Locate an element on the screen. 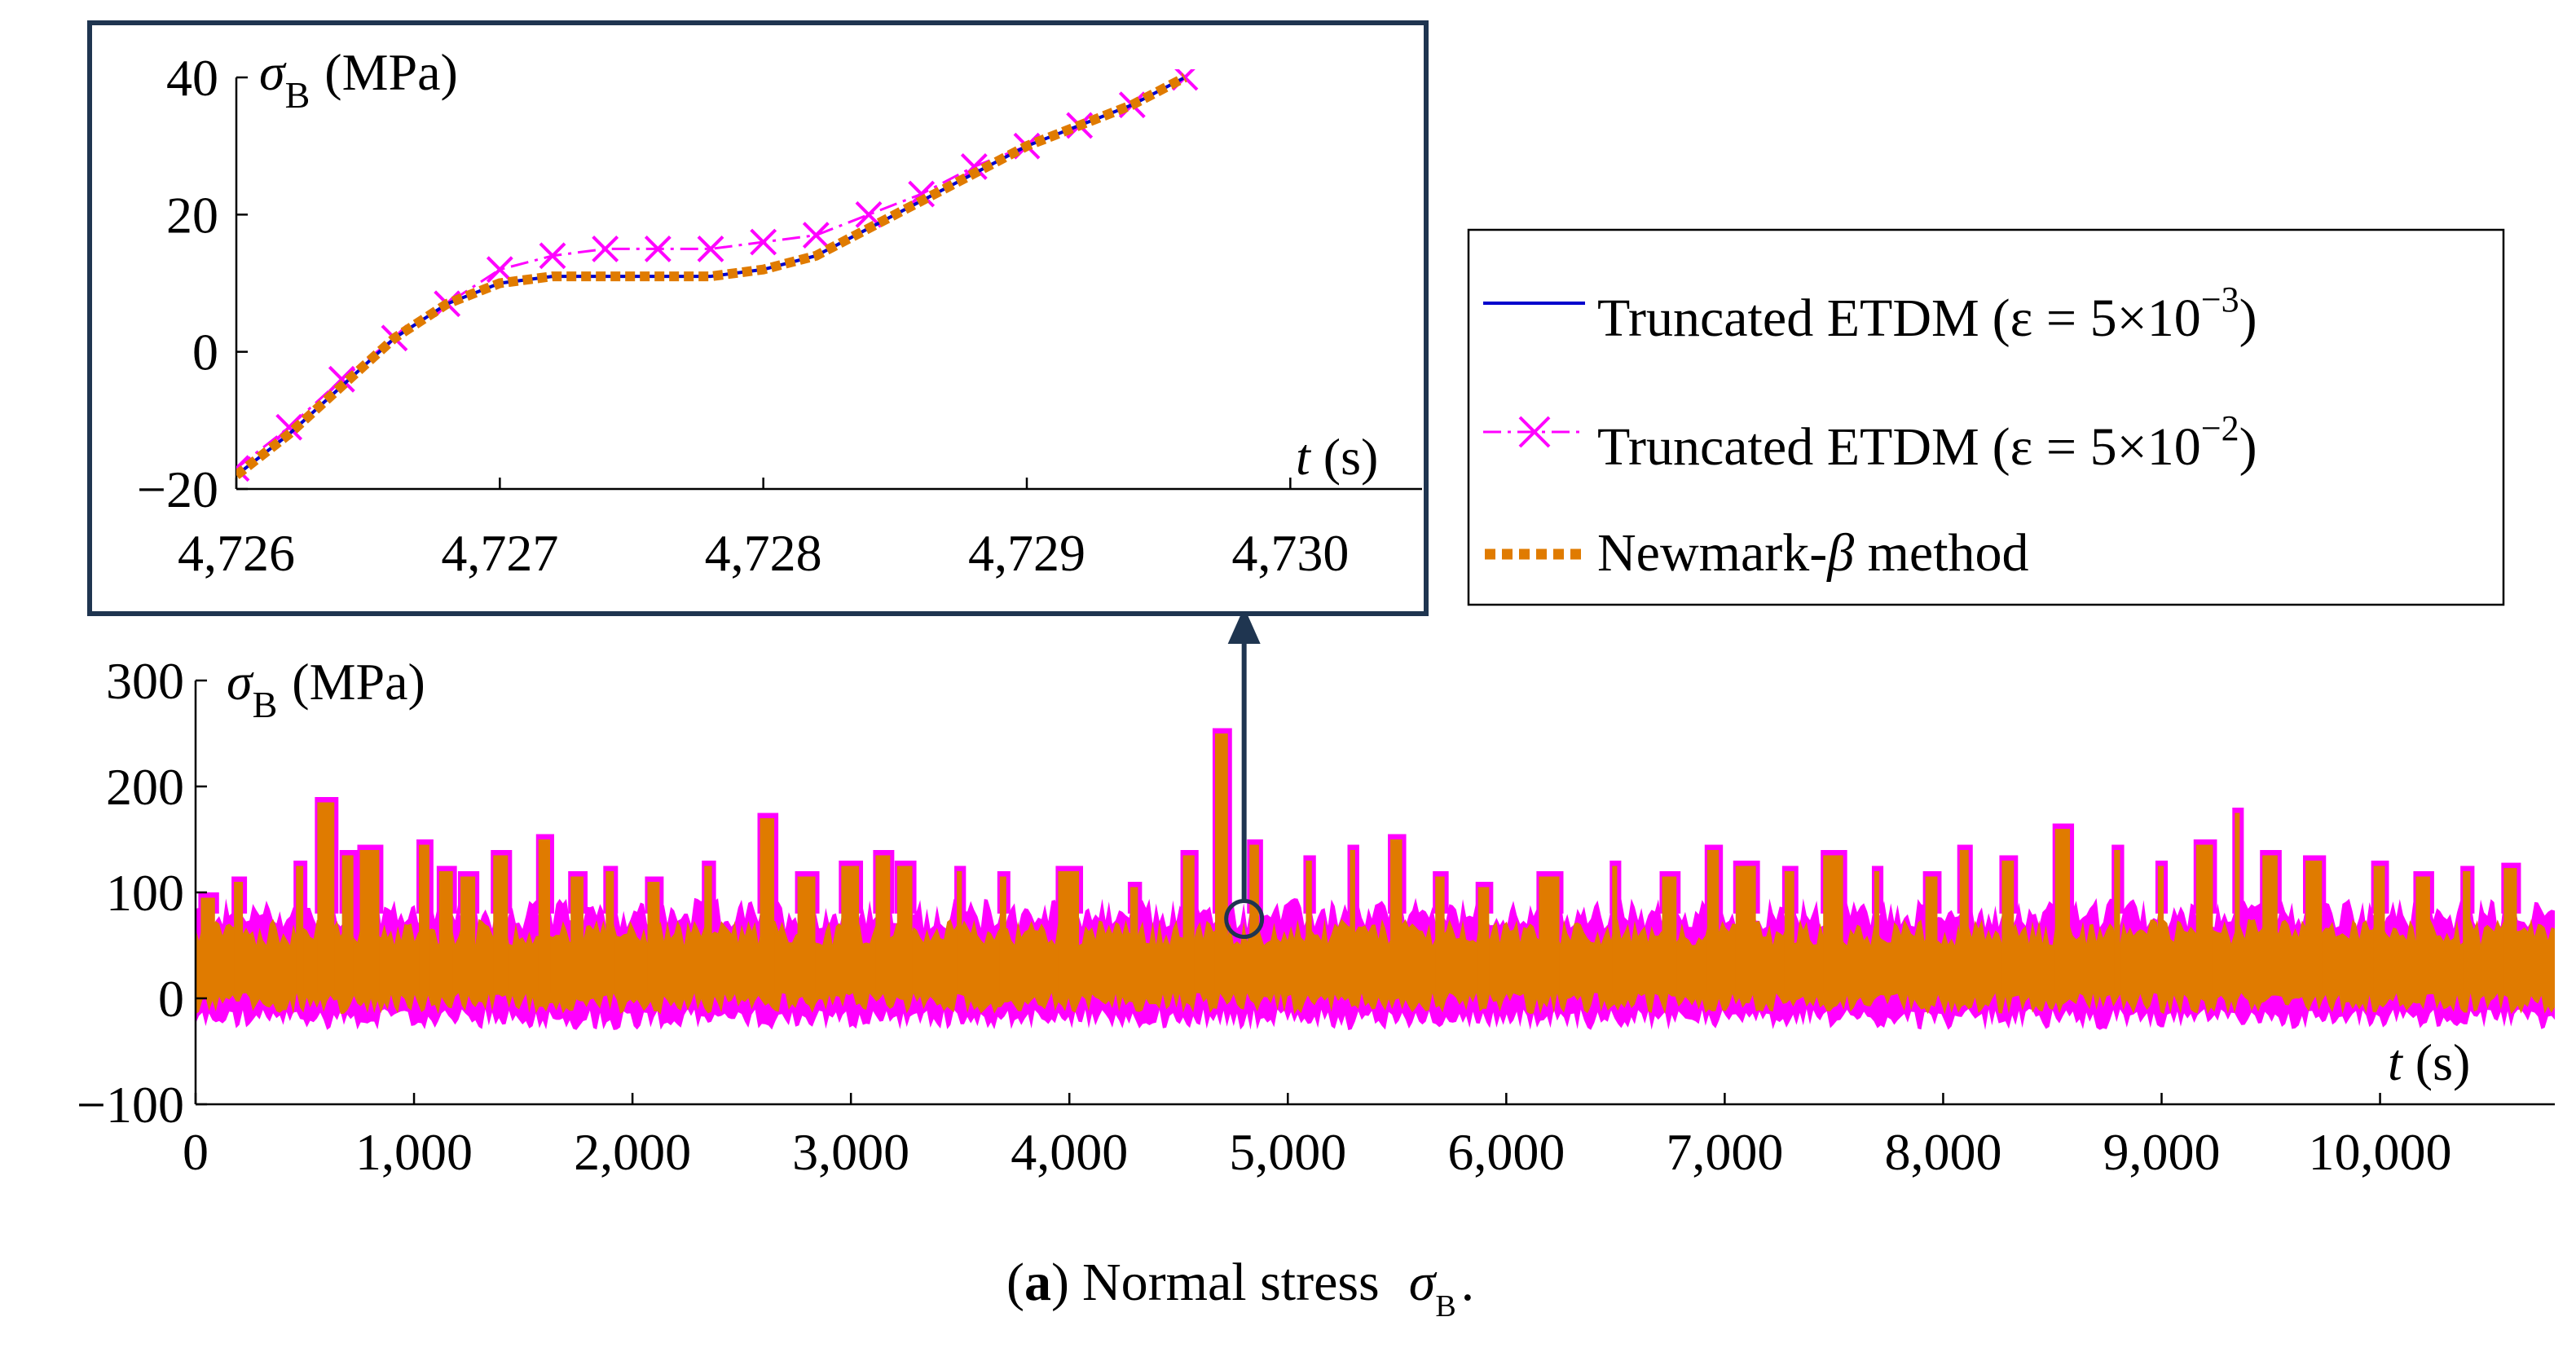 The image size is (2576, 1361). legend-box is located at coordinates (1986, 417).